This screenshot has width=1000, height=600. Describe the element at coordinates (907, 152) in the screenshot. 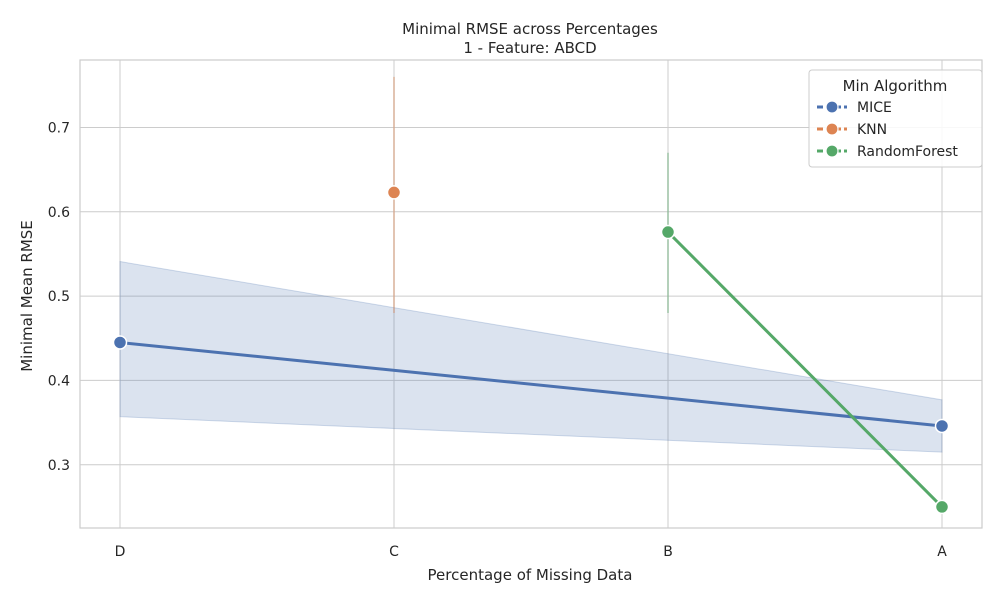

I see `legend-label: RandomForest` at that location.